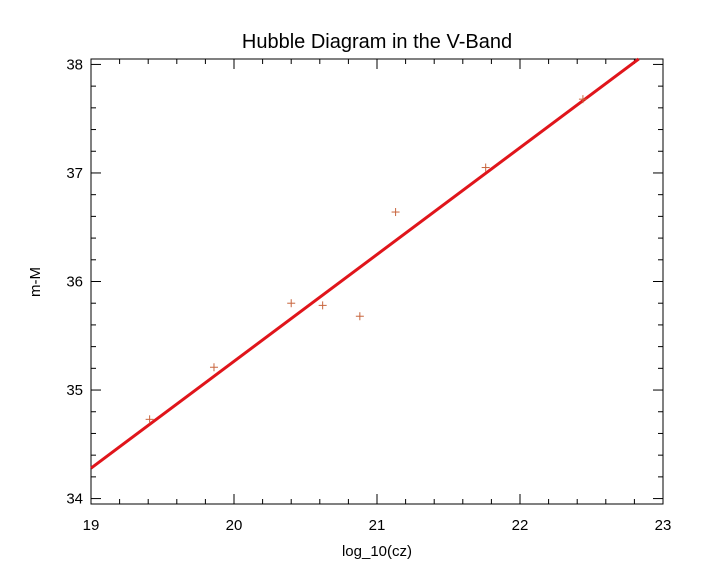  What do you see at coordinates (377, 525) in the screenshot?
I see `x-tick-label: 21` at bounding box center [377, 525].